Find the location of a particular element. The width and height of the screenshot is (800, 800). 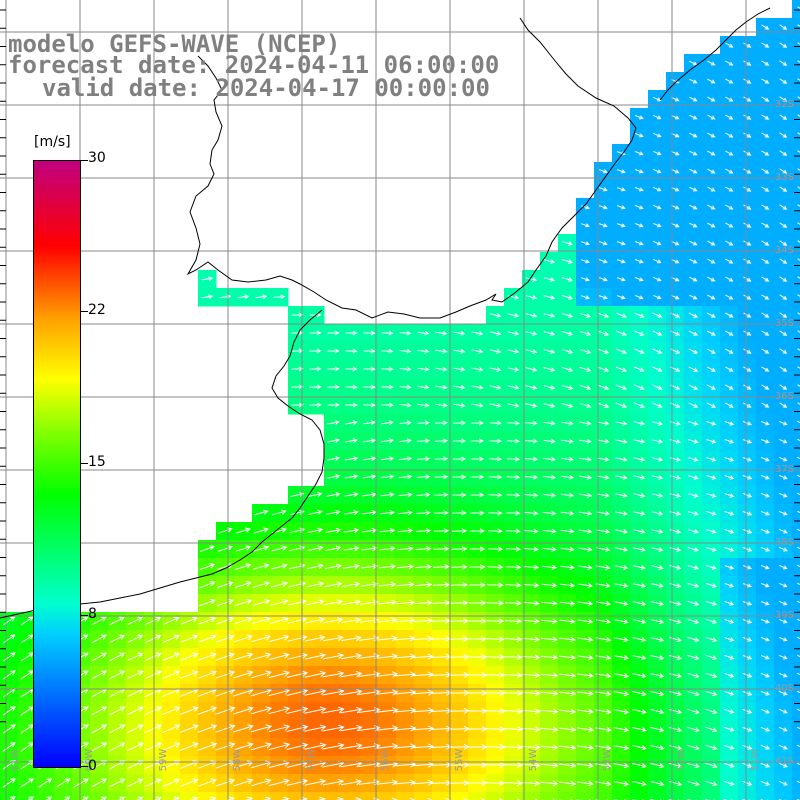

latitude-label: 39S is located at coordinates (784, 615).